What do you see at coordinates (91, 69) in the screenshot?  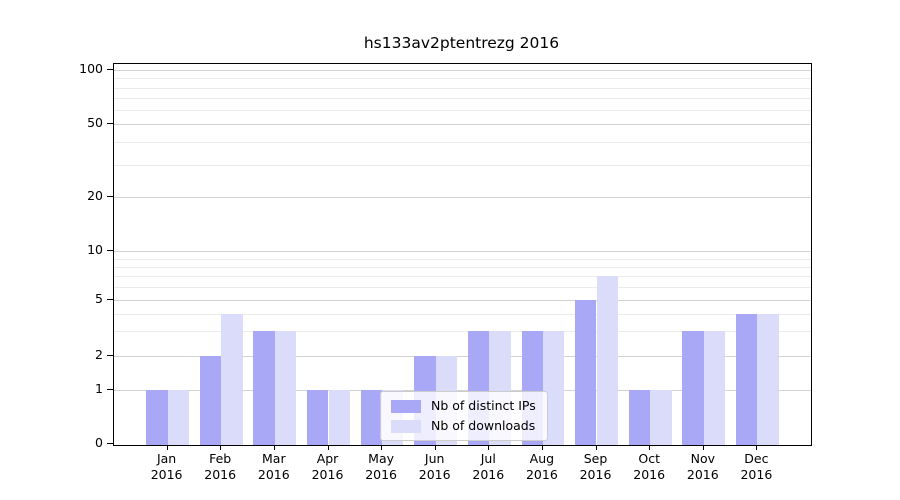 I see `y-tick-label-100: 100` at bounding box center [91, 69].